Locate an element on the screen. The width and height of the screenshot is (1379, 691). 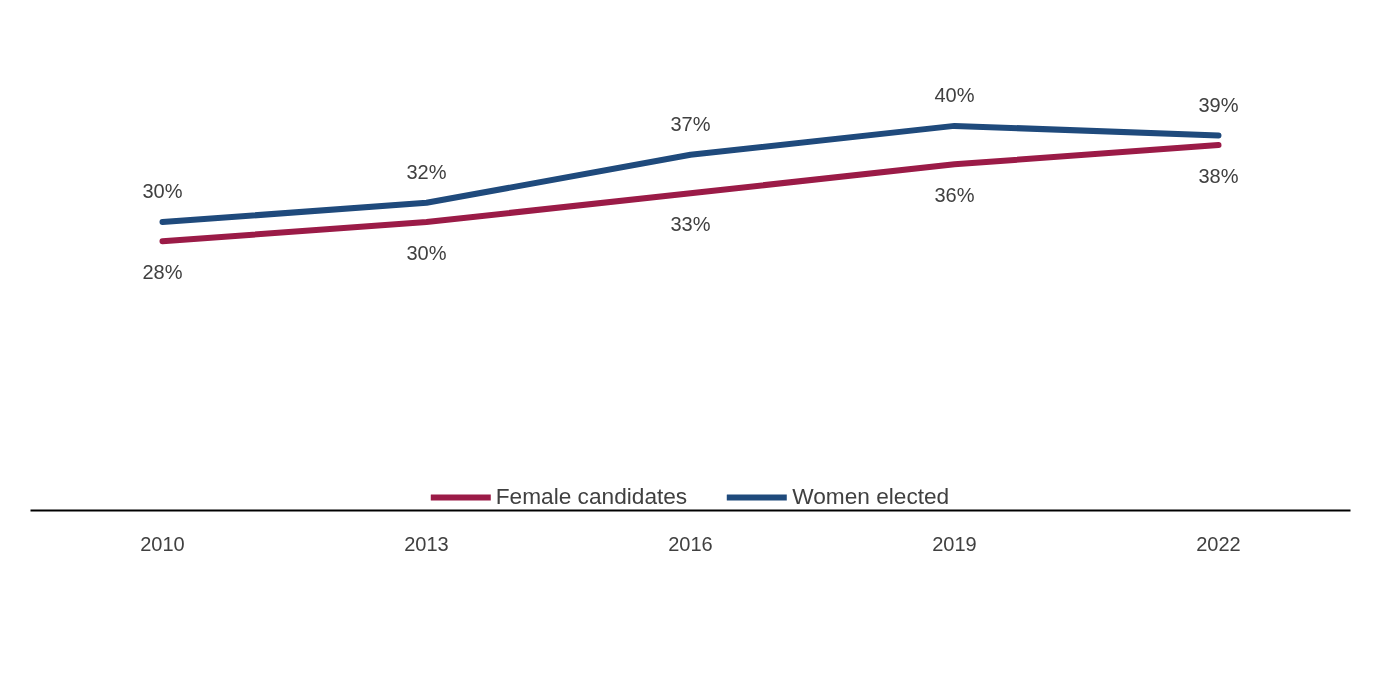
data-label: 33% is located at coordinates (690, 224).